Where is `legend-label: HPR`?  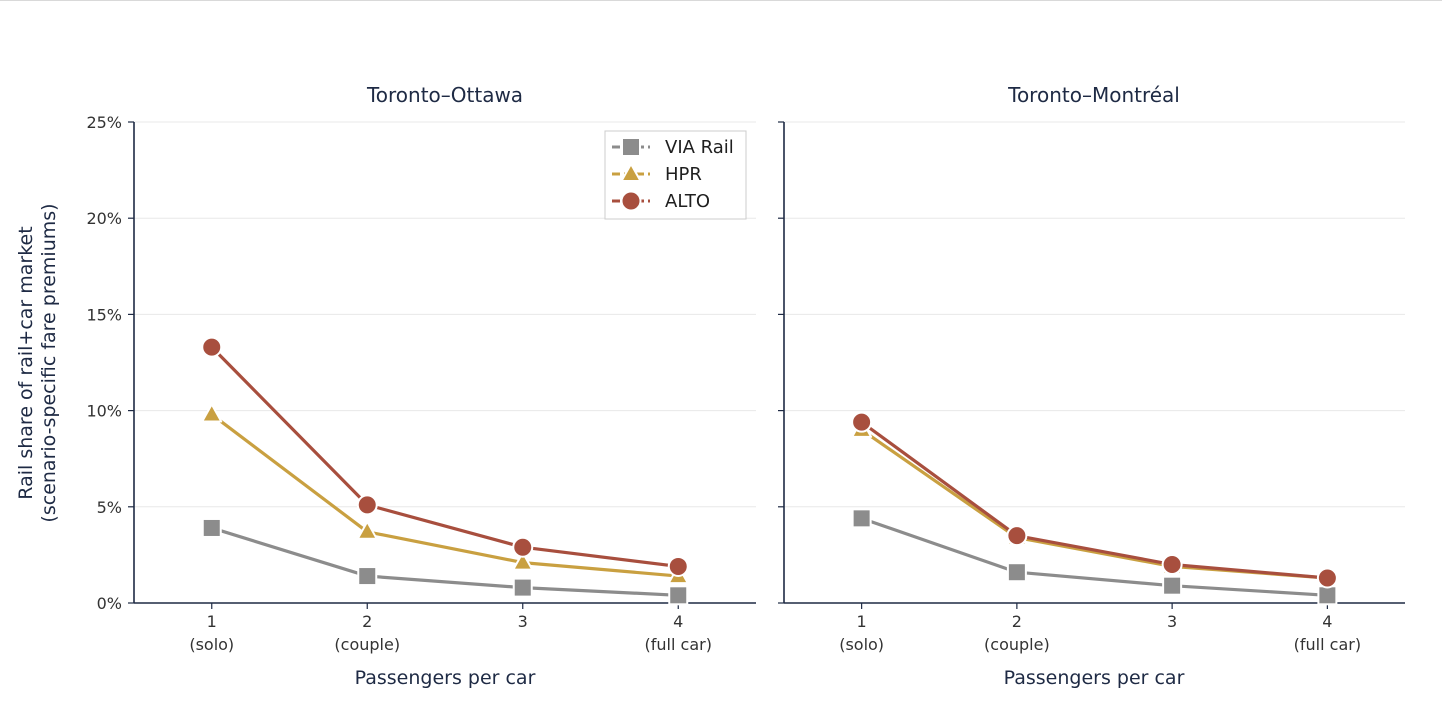
legend-label: HPR is located at coordinates (683, 174).